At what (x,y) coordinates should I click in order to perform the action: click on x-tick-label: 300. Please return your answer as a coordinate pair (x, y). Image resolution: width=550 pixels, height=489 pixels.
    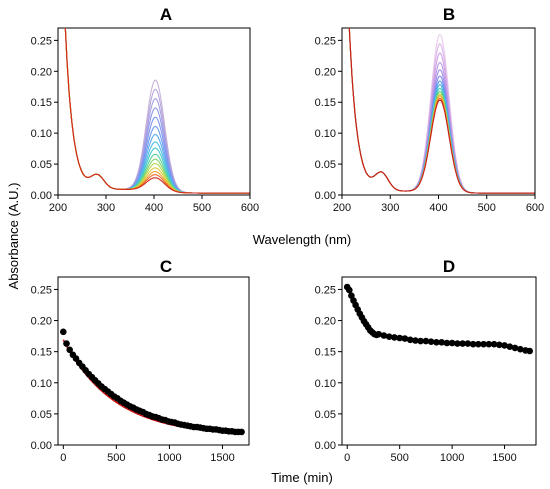
    Looking at the image, I should click on (390, 208).